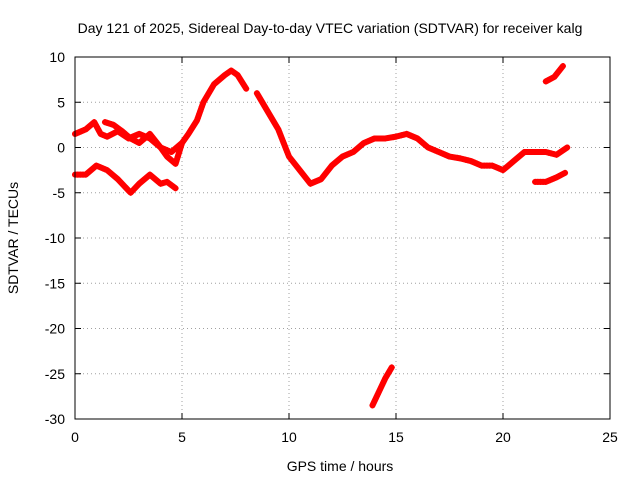 The image size is (640, 480). What do you see at coordinates (61, 102) in the screenshot?
I see `y-tick-label: 5` at bounding box center [61, 102].